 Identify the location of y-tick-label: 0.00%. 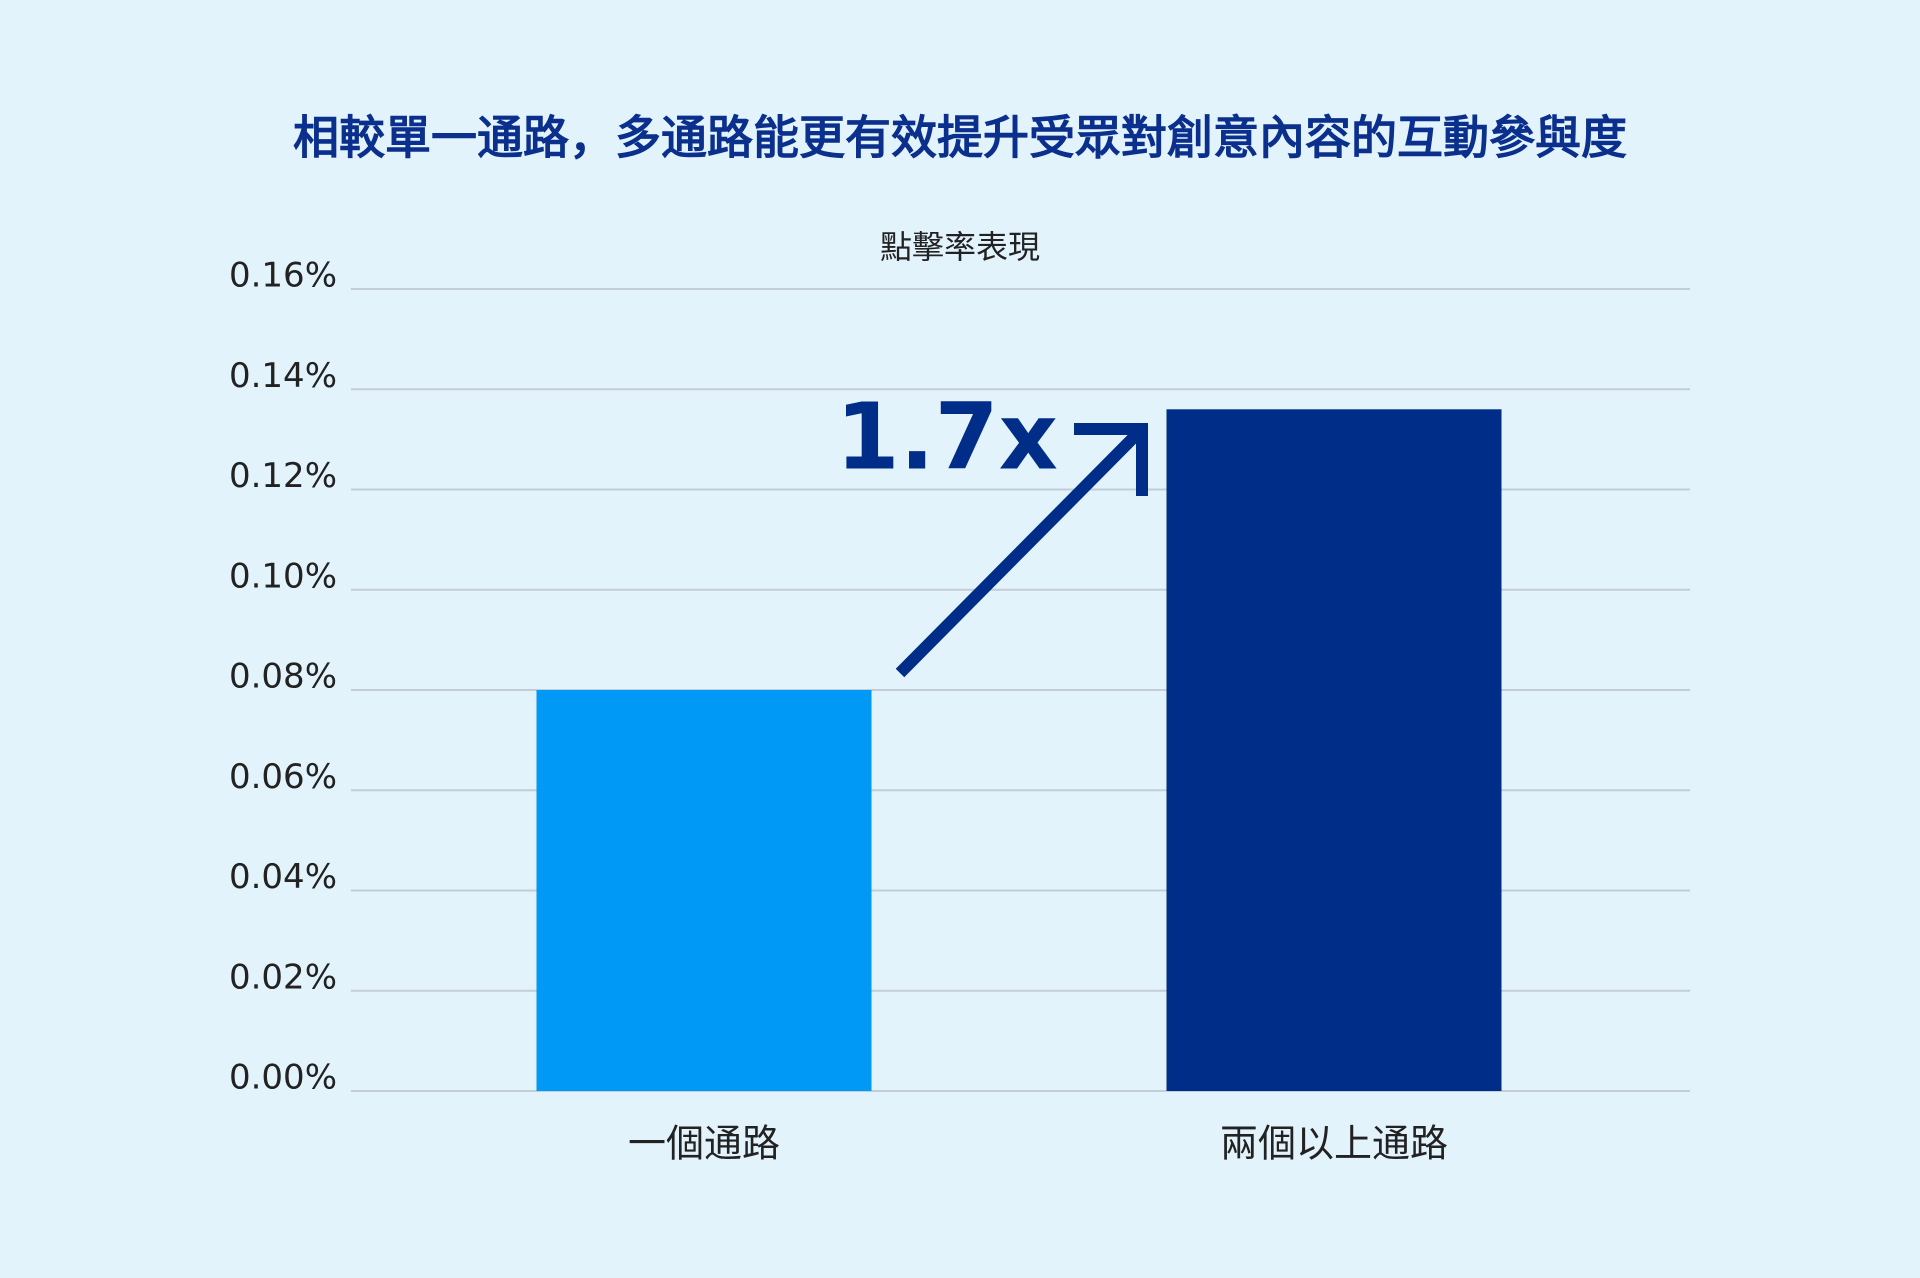
(283, 1078).